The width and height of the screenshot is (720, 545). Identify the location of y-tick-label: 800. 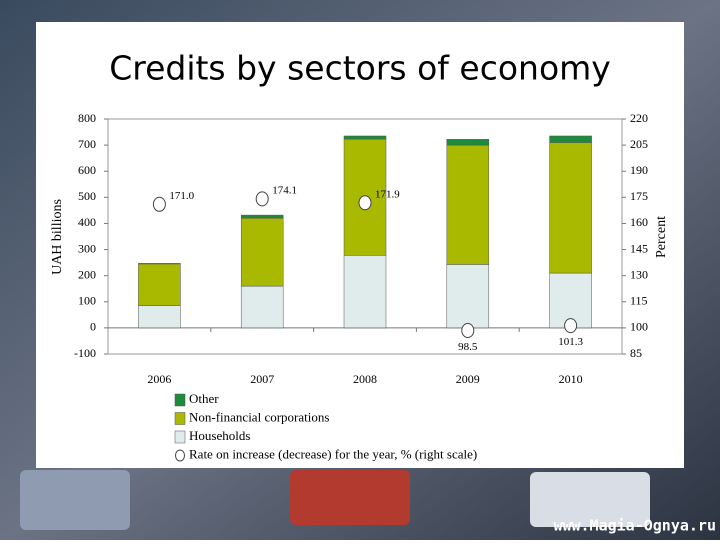
(87, 118).